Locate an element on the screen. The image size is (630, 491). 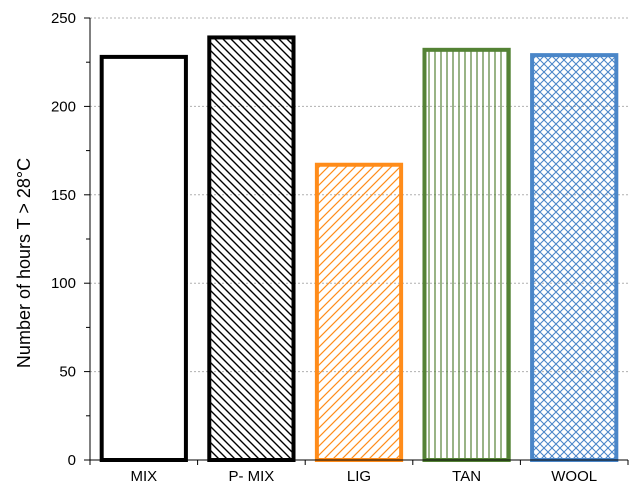
bar-tan is located at coordinates (466, 254).